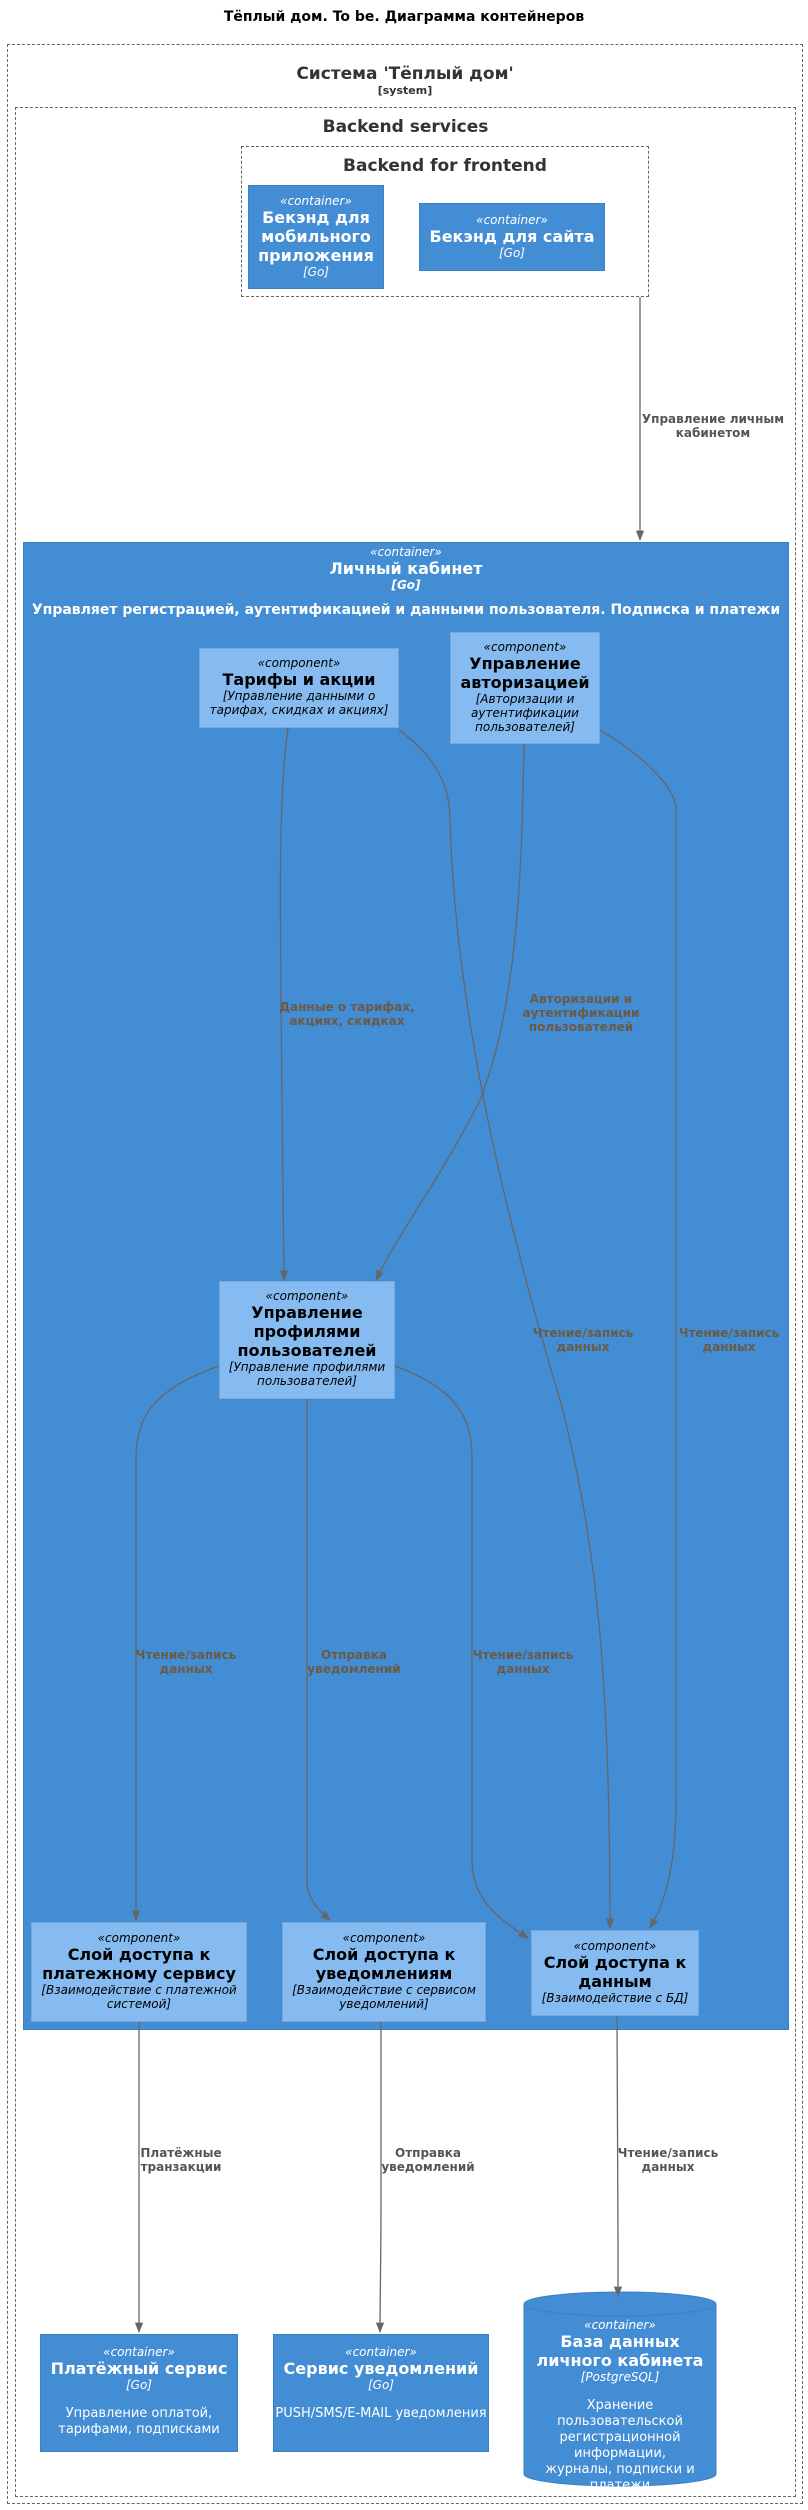  Describe the element at coordinates (445, 166) in the screenshot. I see `bff-label: Backend for frontend` at that location.